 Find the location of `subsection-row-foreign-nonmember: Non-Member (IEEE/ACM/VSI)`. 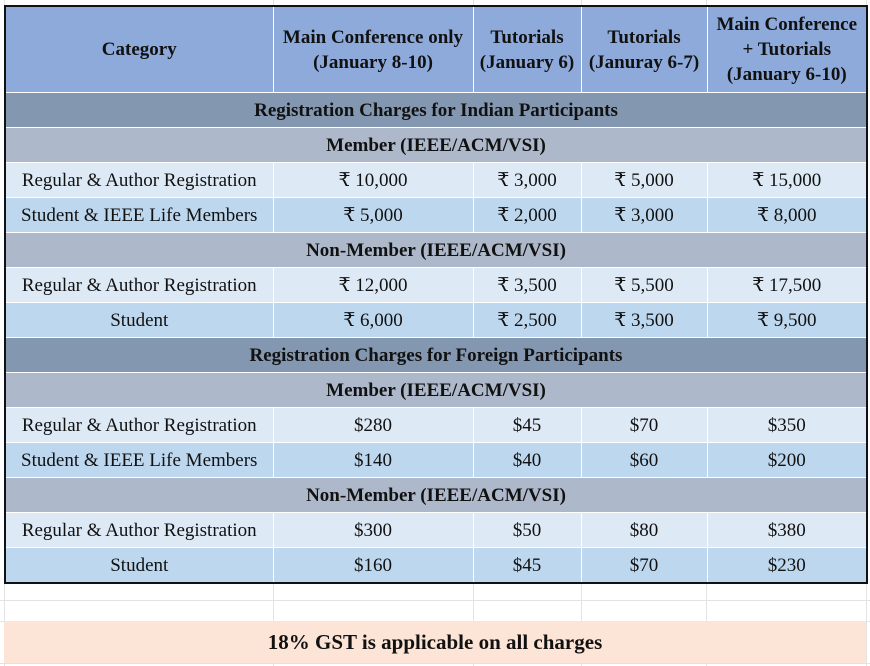

subsection-row-foreign-nonmember: Non-Member (IEEE/ACM/VSI) is located at coordinates (436, 495).